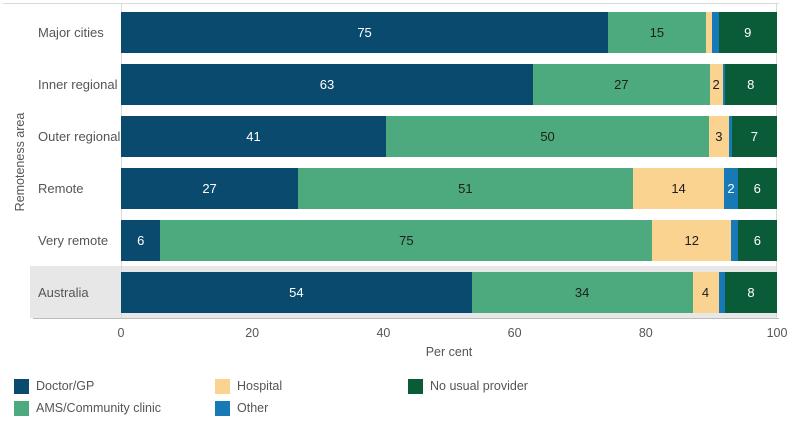  Describe the element at coordinates (222, 386) in the screenshot. I see `legend-swatch-hospital` at that location.